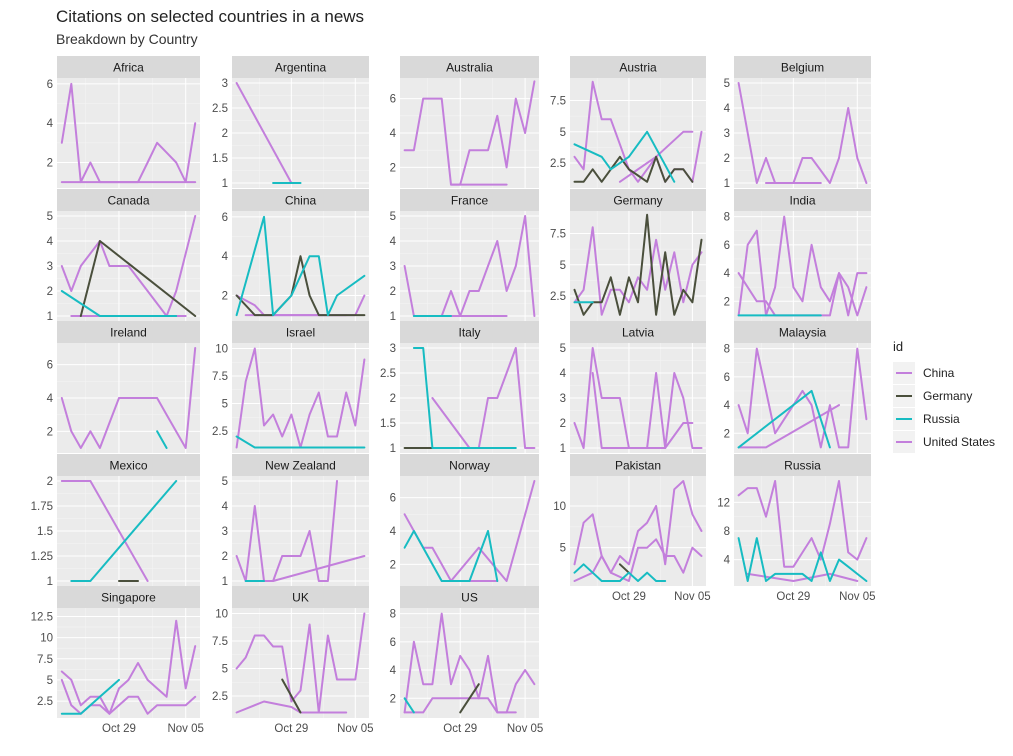 The width and height of the screenshot is (1013, 756). Describe the element at coordinates (947, 396) in the screenshot. I see `legend-label: Germany` at that location.